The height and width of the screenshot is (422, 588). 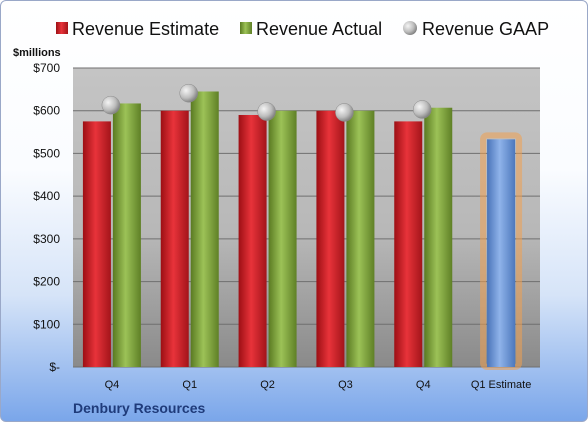 I want to click on x-axis-ticks: Q4 Q1 Q2 Q3 Q4 Q1 Estimate, so click(x=318, y=385).